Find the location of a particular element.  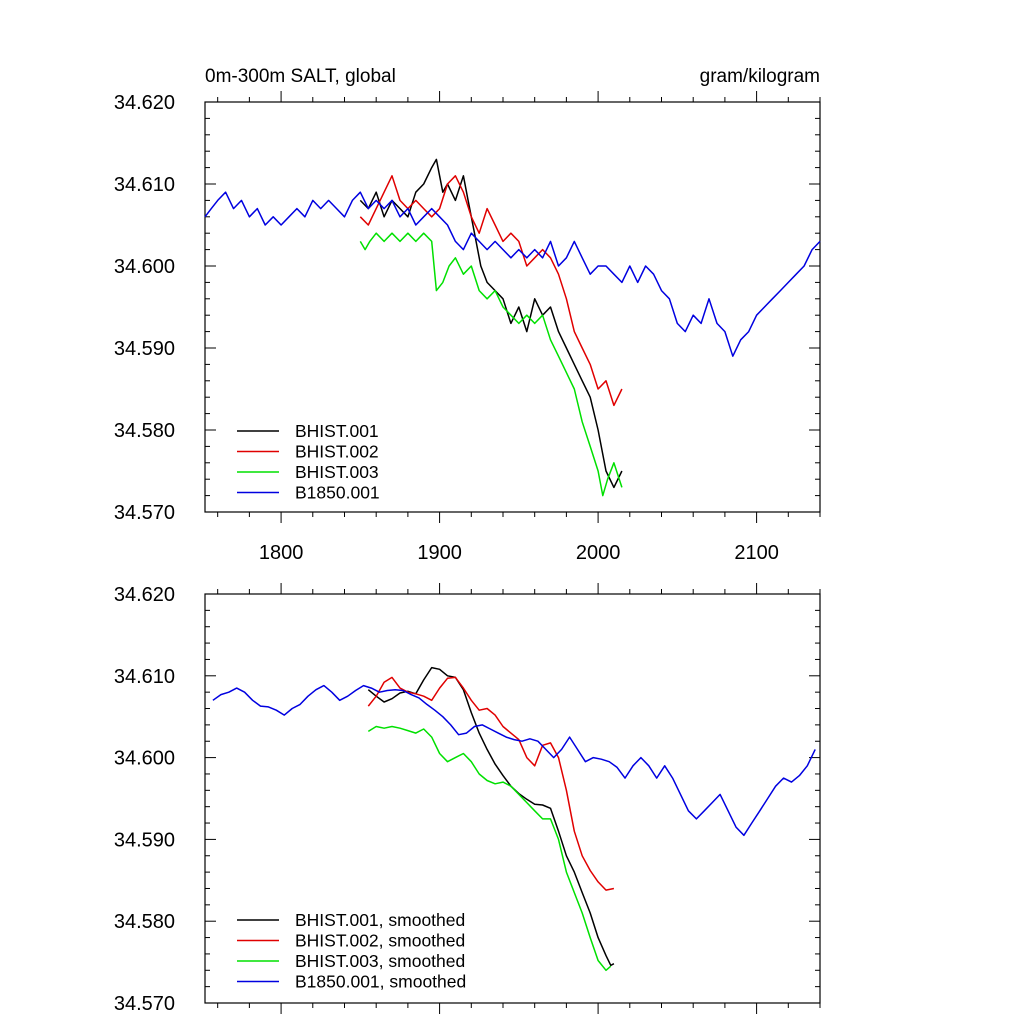

x-tick-label: 1800 is located at coordinates (281, 553).